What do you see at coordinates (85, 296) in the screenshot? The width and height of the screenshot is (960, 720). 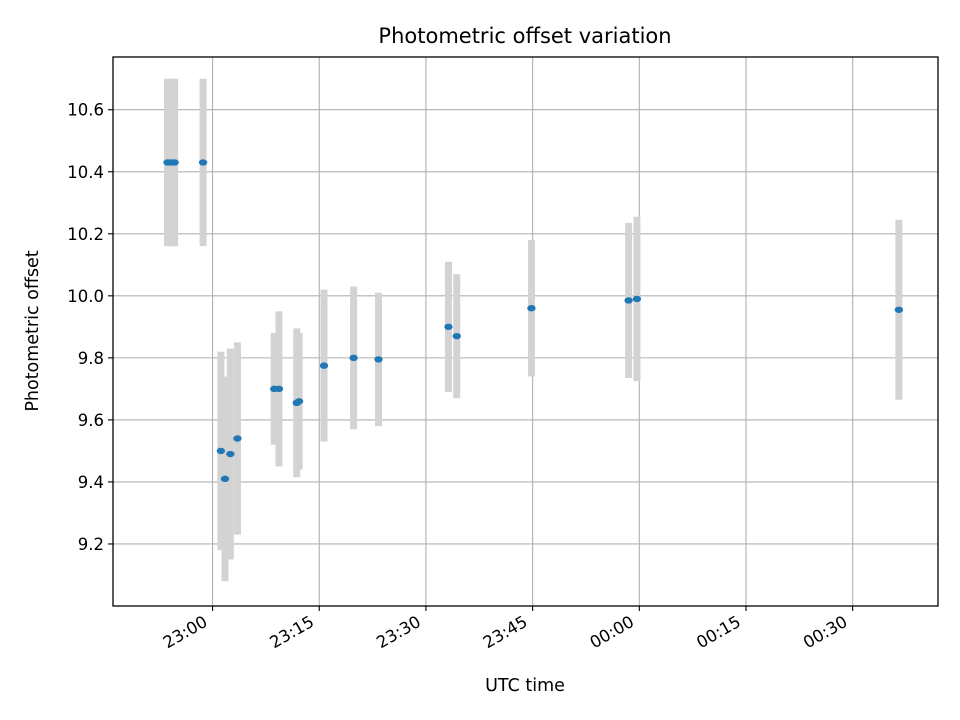 I see `y-tick-label: 10.0` at bounding box center [85, 296].